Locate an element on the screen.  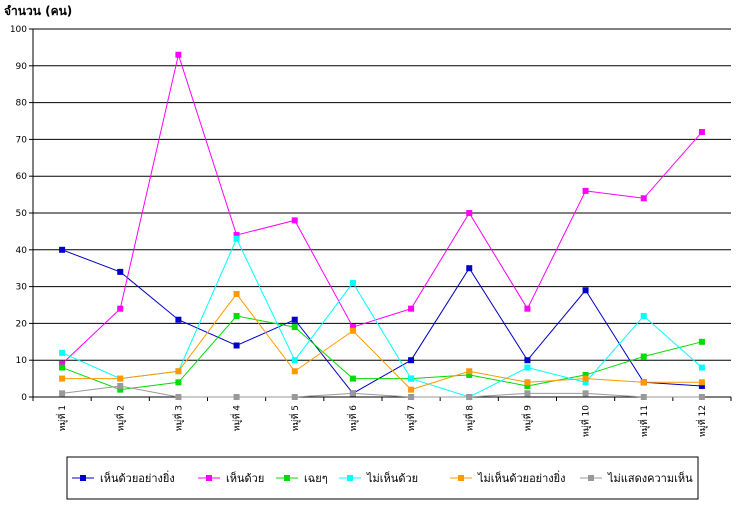
y-tick-label: 80 is located at coordinates (22, 104).